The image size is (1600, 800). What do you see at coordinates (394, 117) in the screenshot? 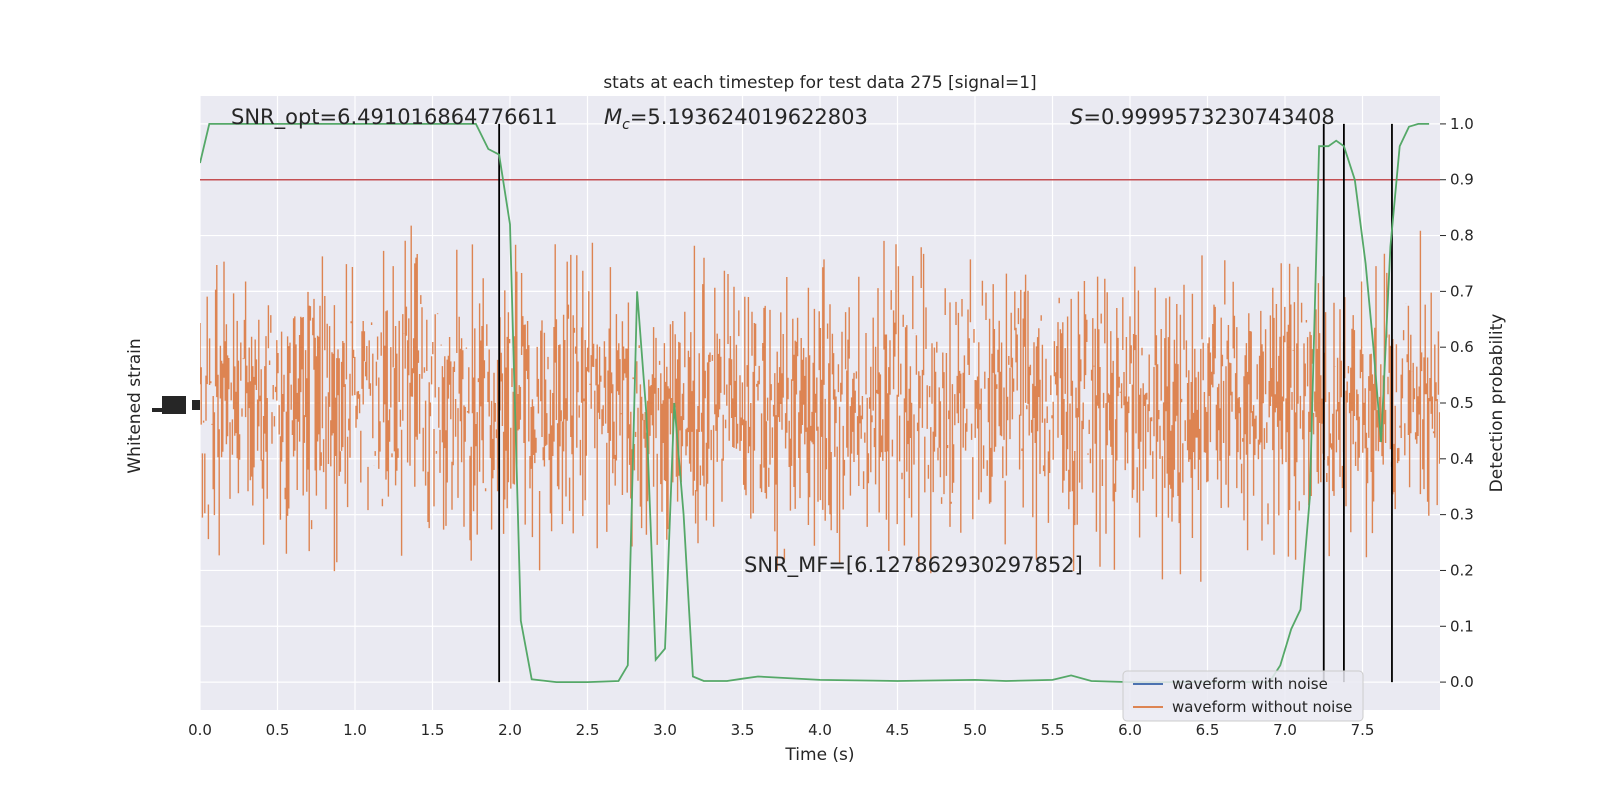
I see `snr-opt-annotation: SNR_opt=6.491016864776611` at bounding box center [394, 117].